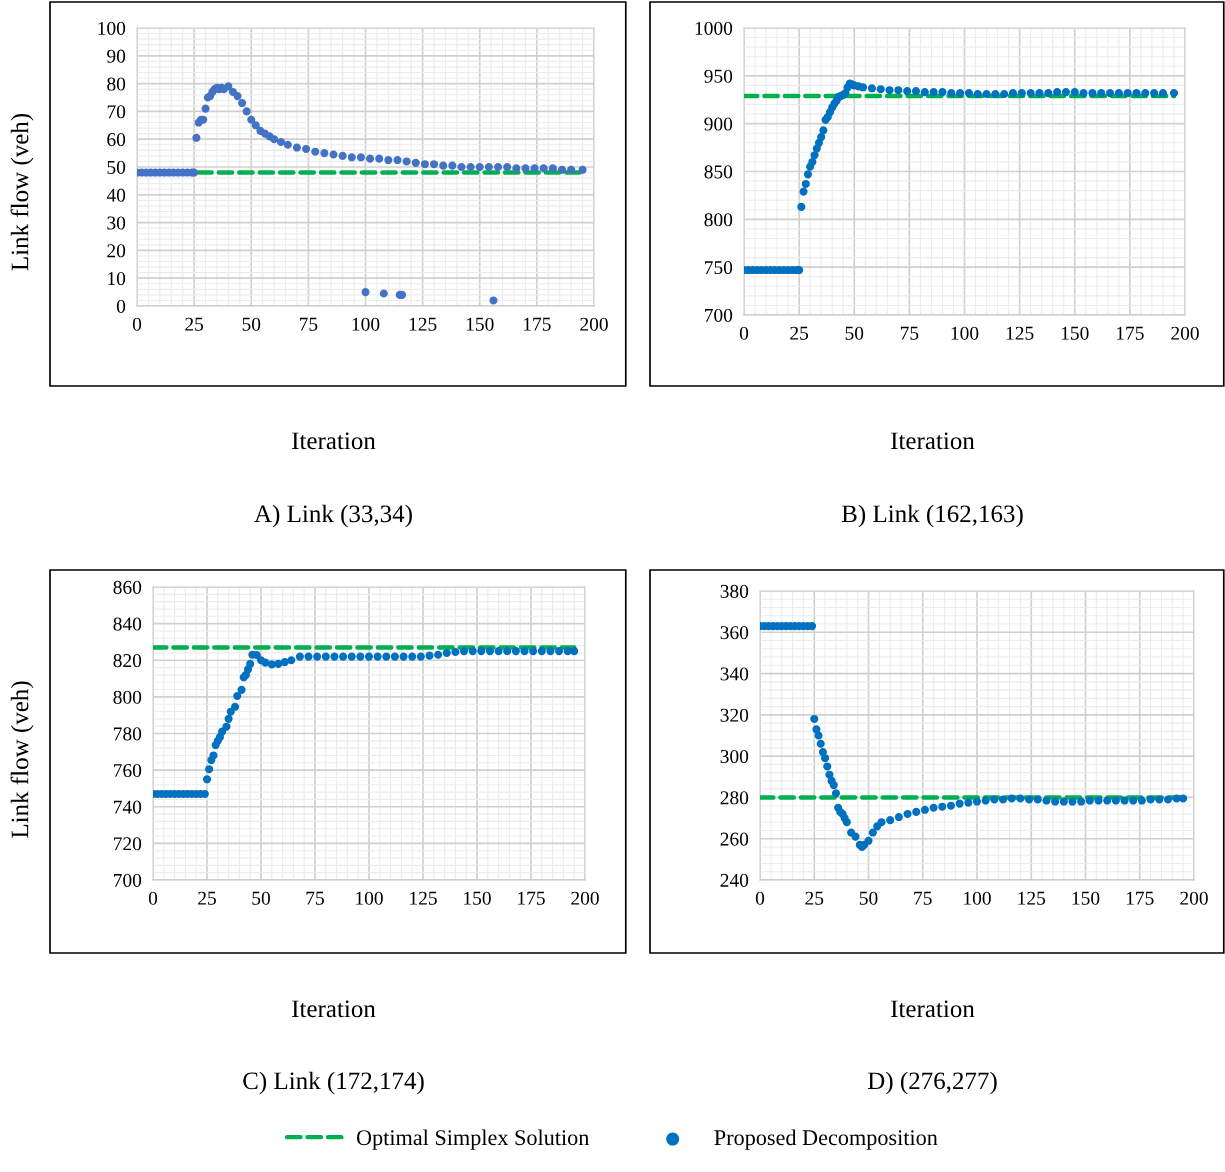  I want to click on text: D) (276,277), so click(932, 1083).